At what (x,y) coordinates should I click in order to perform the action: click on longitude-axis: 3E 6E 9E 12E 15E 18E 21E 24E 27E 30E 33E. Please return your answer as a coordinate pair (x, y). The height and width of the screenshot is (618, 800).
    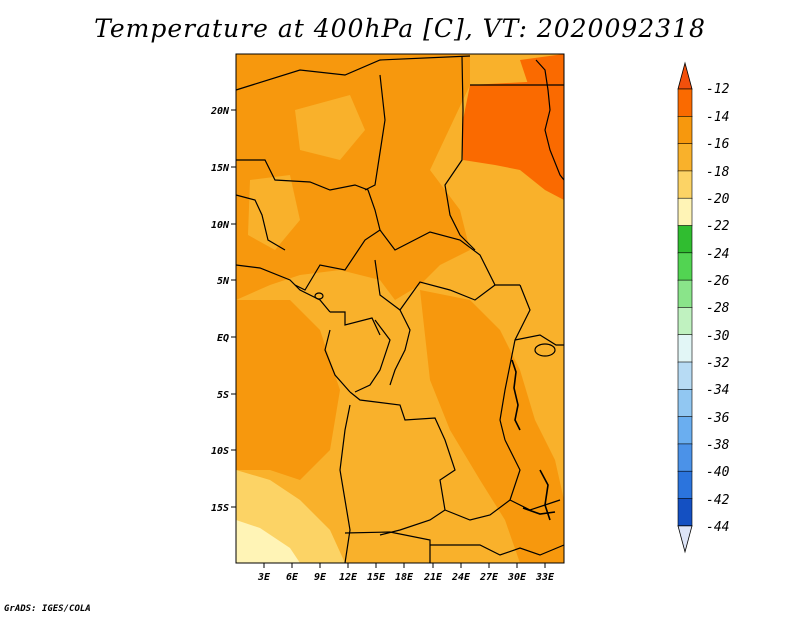
    Looking at the image, I should click on (406, 573).